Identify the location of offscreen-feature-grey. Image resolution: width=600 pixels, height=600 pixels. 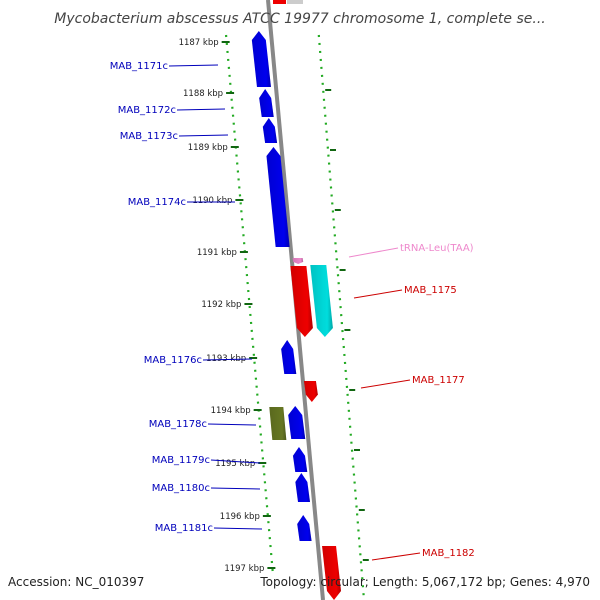
(295, 2).